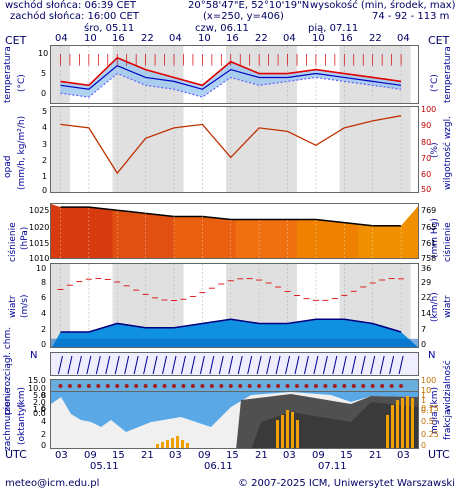 The height and width of the screenshot is (491, 469). Describe the element at coordinates (45, 160) in the screenshot. I see `precip-tick-2: 2` at that location.